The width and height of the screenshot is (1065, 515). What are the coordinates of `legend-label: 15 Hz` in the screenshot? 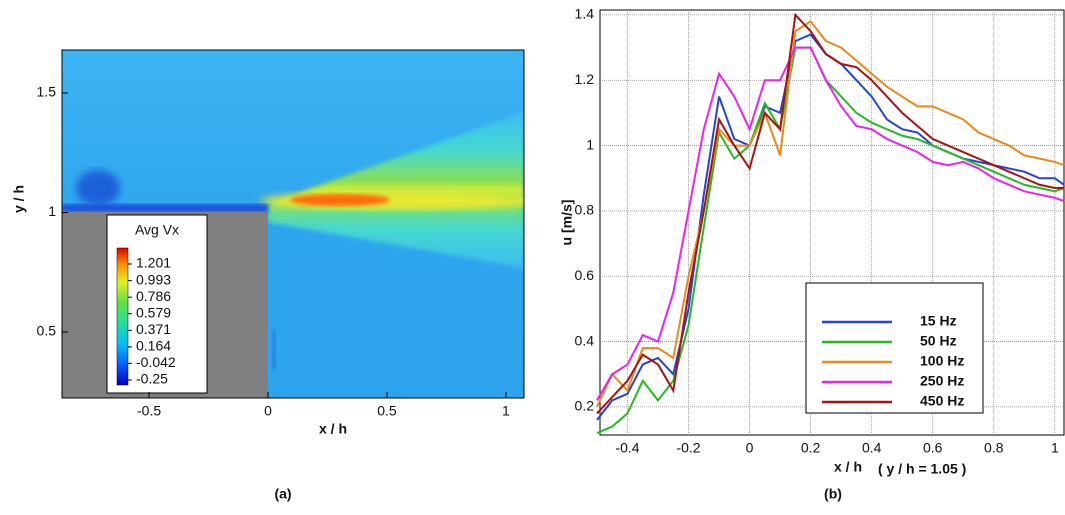 It's located at (938, 321).